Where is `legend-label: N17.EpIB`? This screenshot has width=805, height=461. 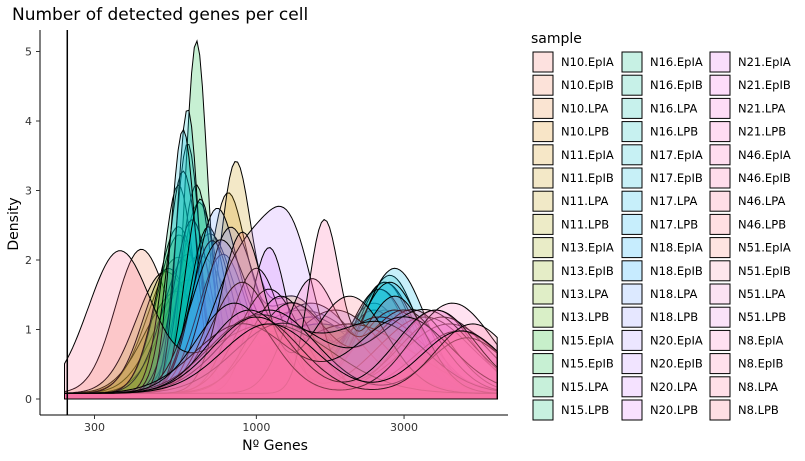 legend-label: N17.EpIB is located at coordinates (676, 178).